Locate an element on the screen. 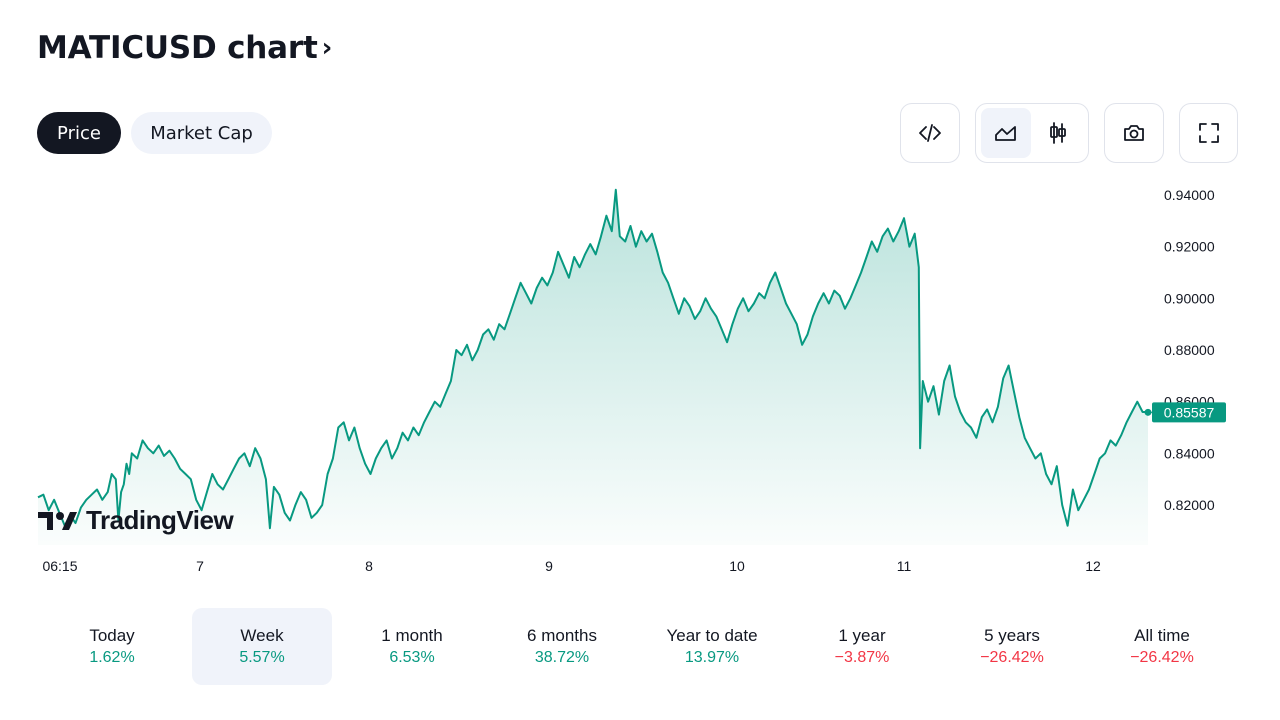 The width and height of the screenshot is (1280, 720). x-tick-label: 7 is located at coordinates (200, 566).